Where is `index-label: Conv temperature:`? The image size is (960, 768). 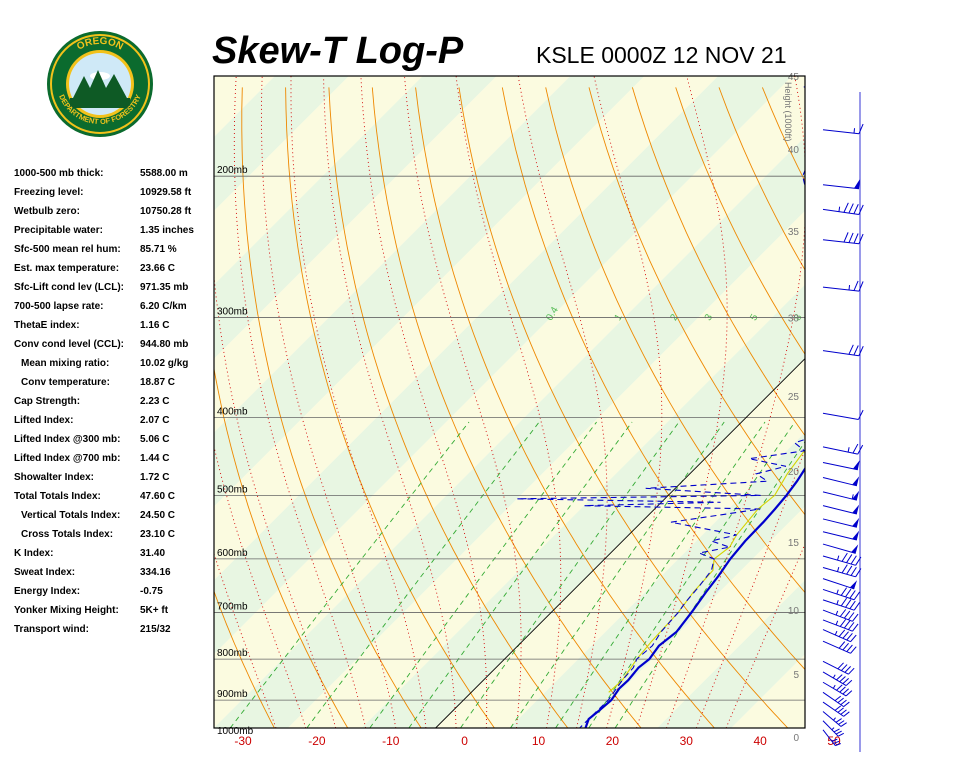 index-label: Conv temperature: is located at coordinates (65, 382).